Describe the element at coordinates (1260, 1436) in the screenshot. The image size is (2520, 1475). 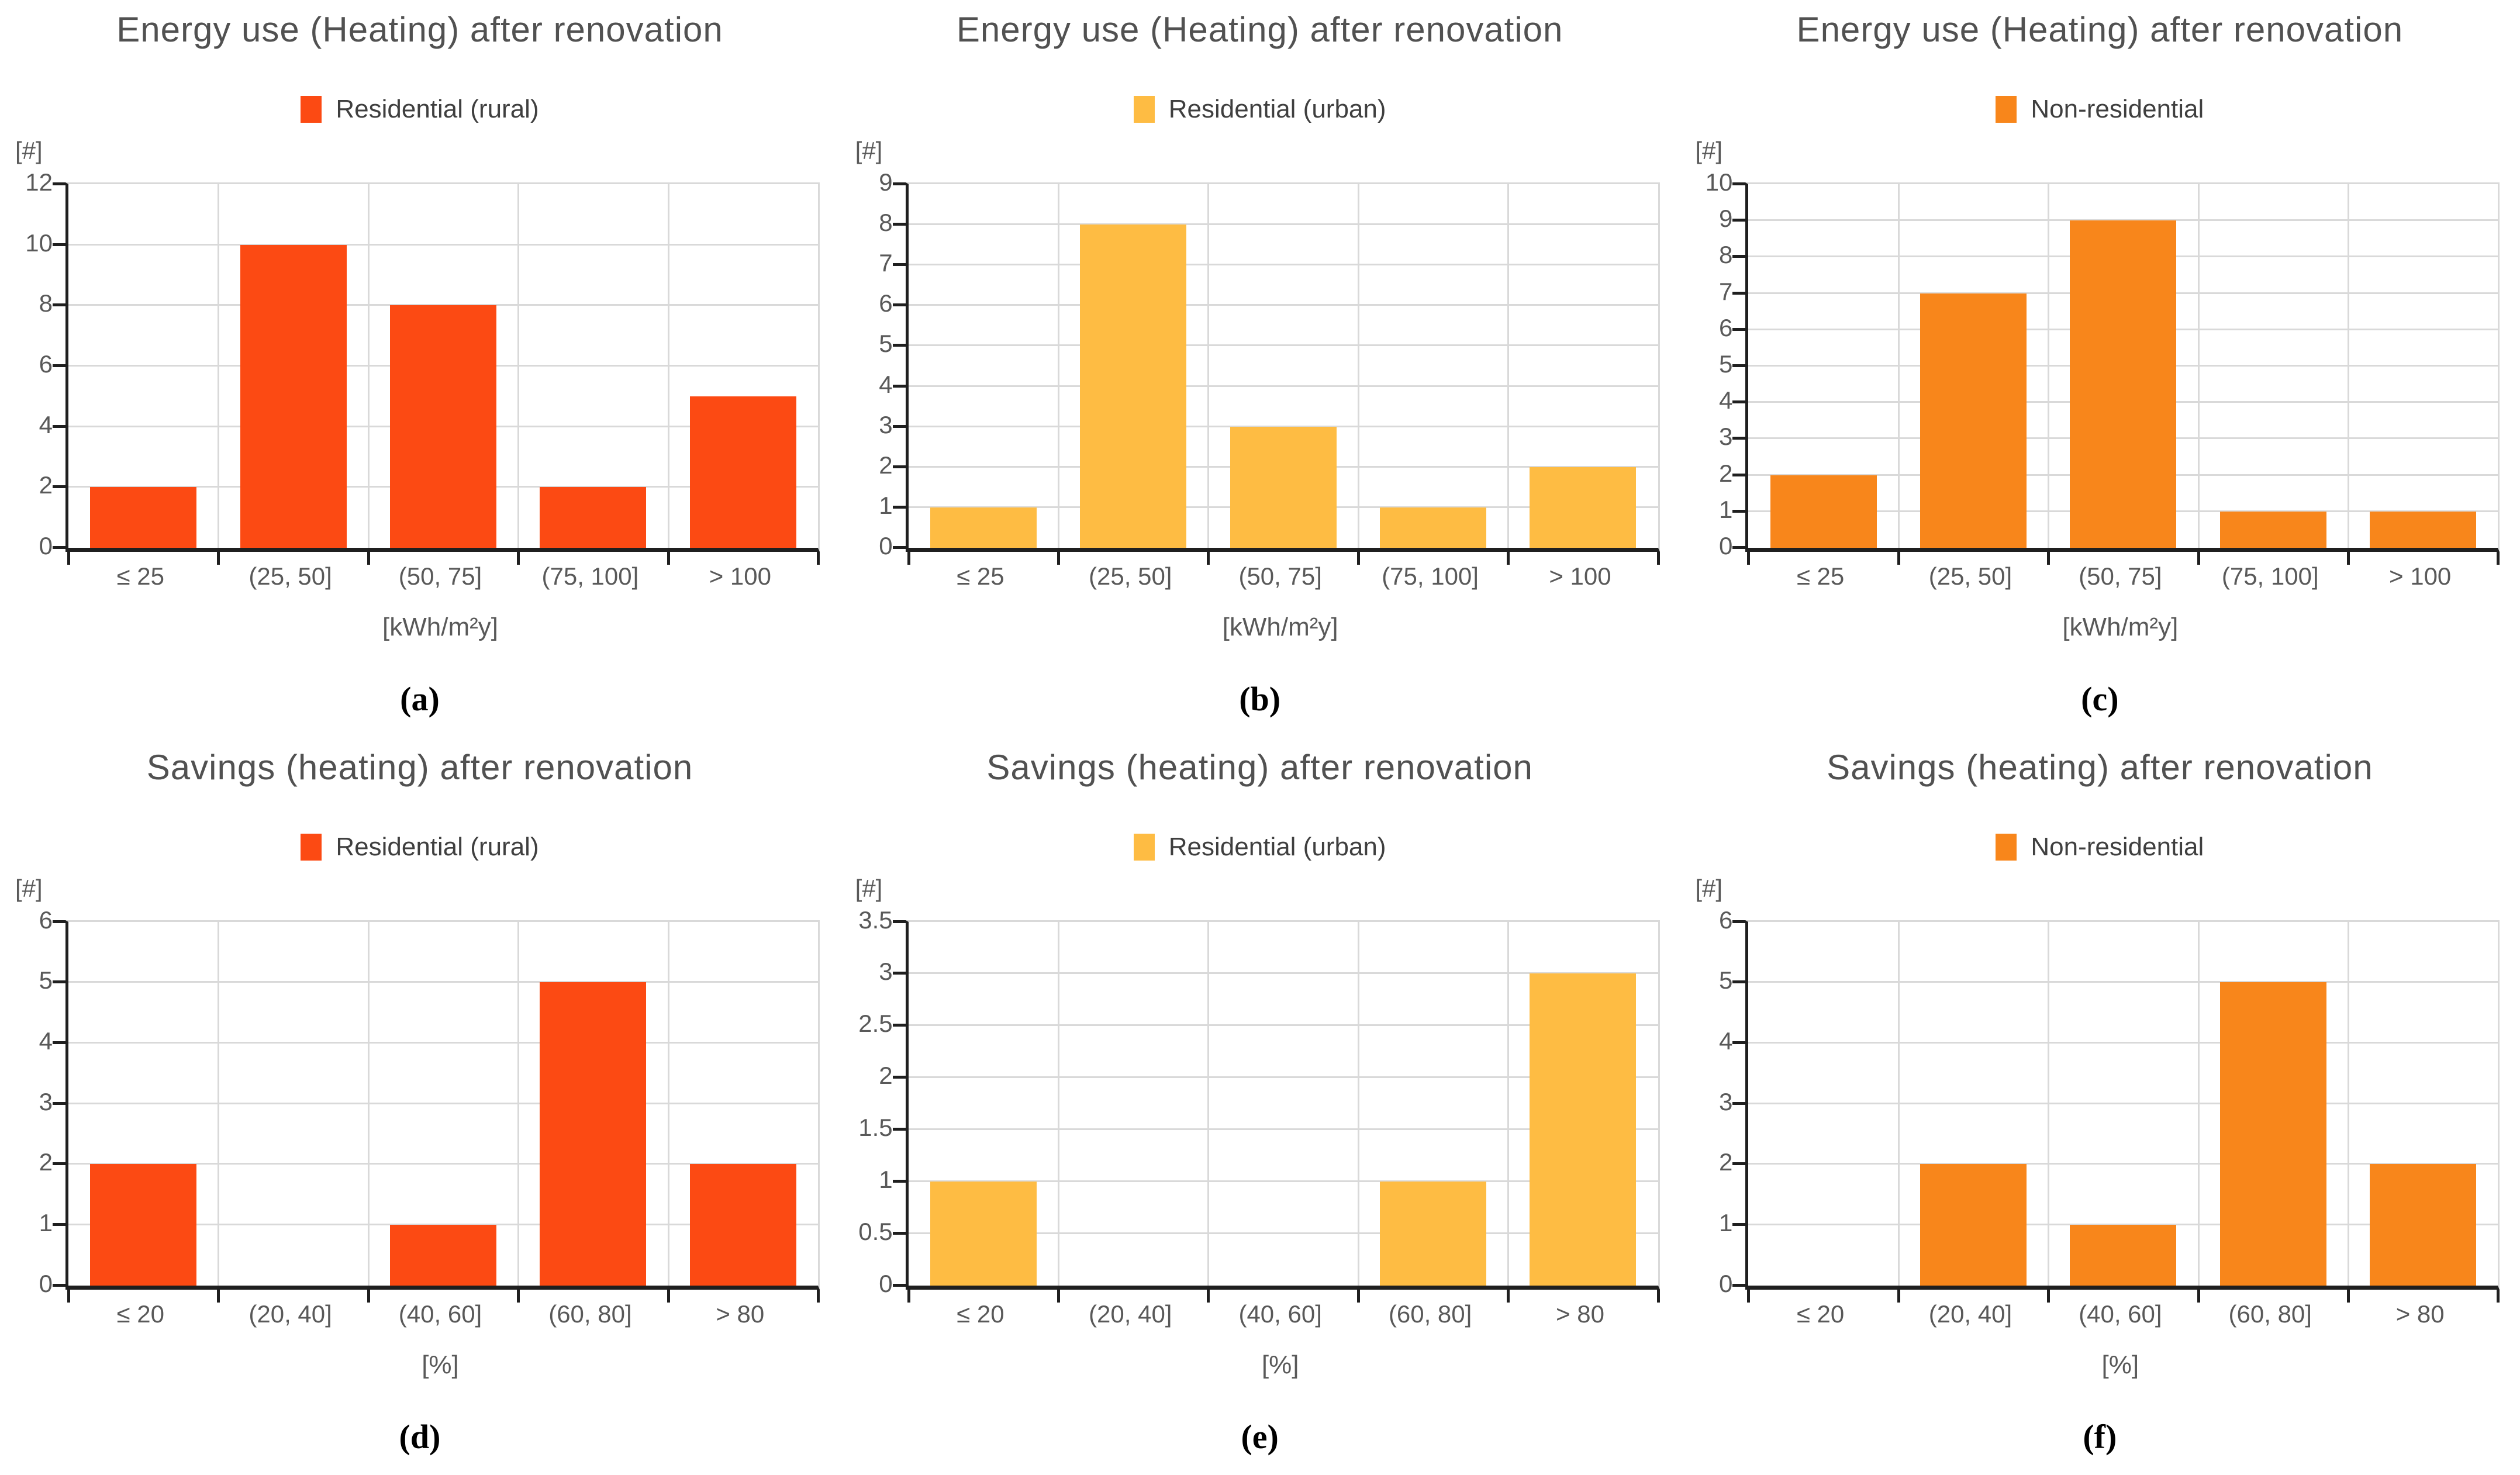
I see `subfigure-caption: (e)` at that location.